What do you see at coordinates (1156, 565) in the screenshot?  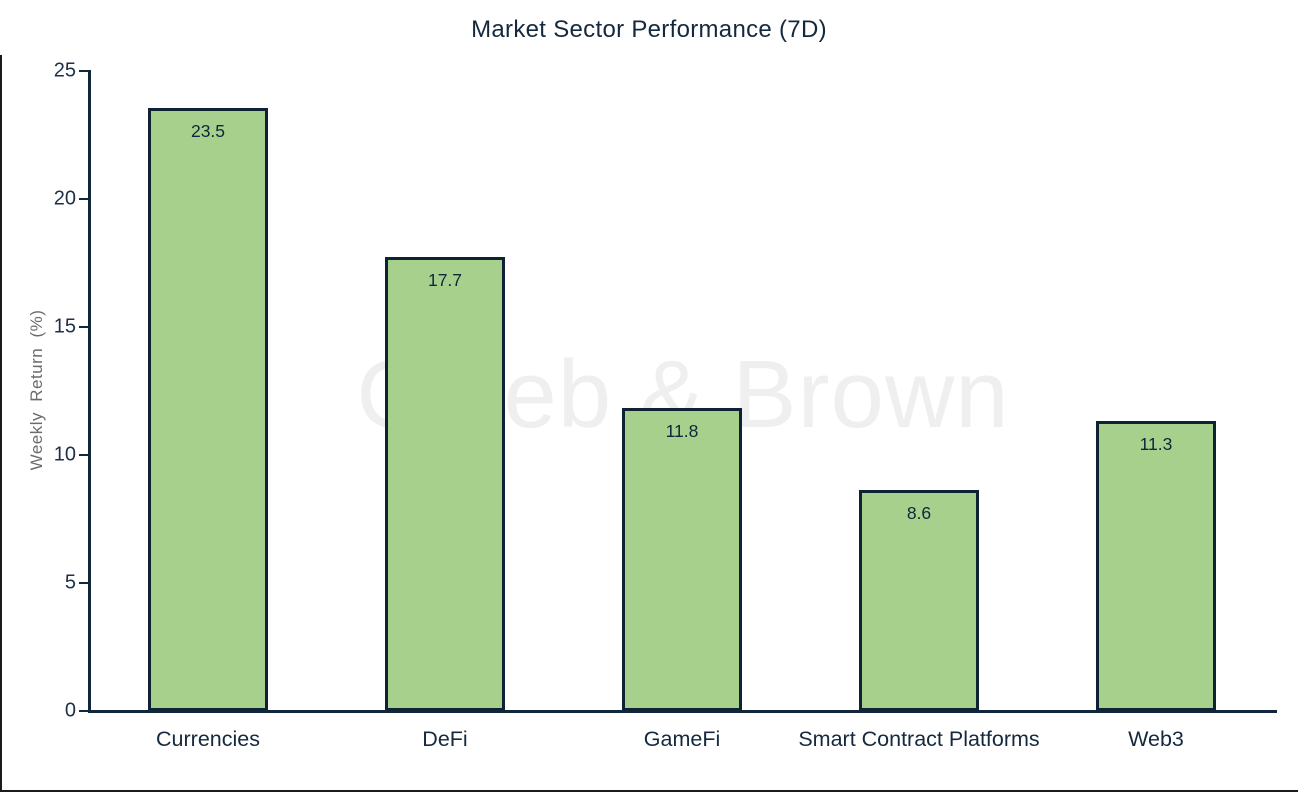 I see `bar-web3: 11.3` at bounding box center [1156, 565].